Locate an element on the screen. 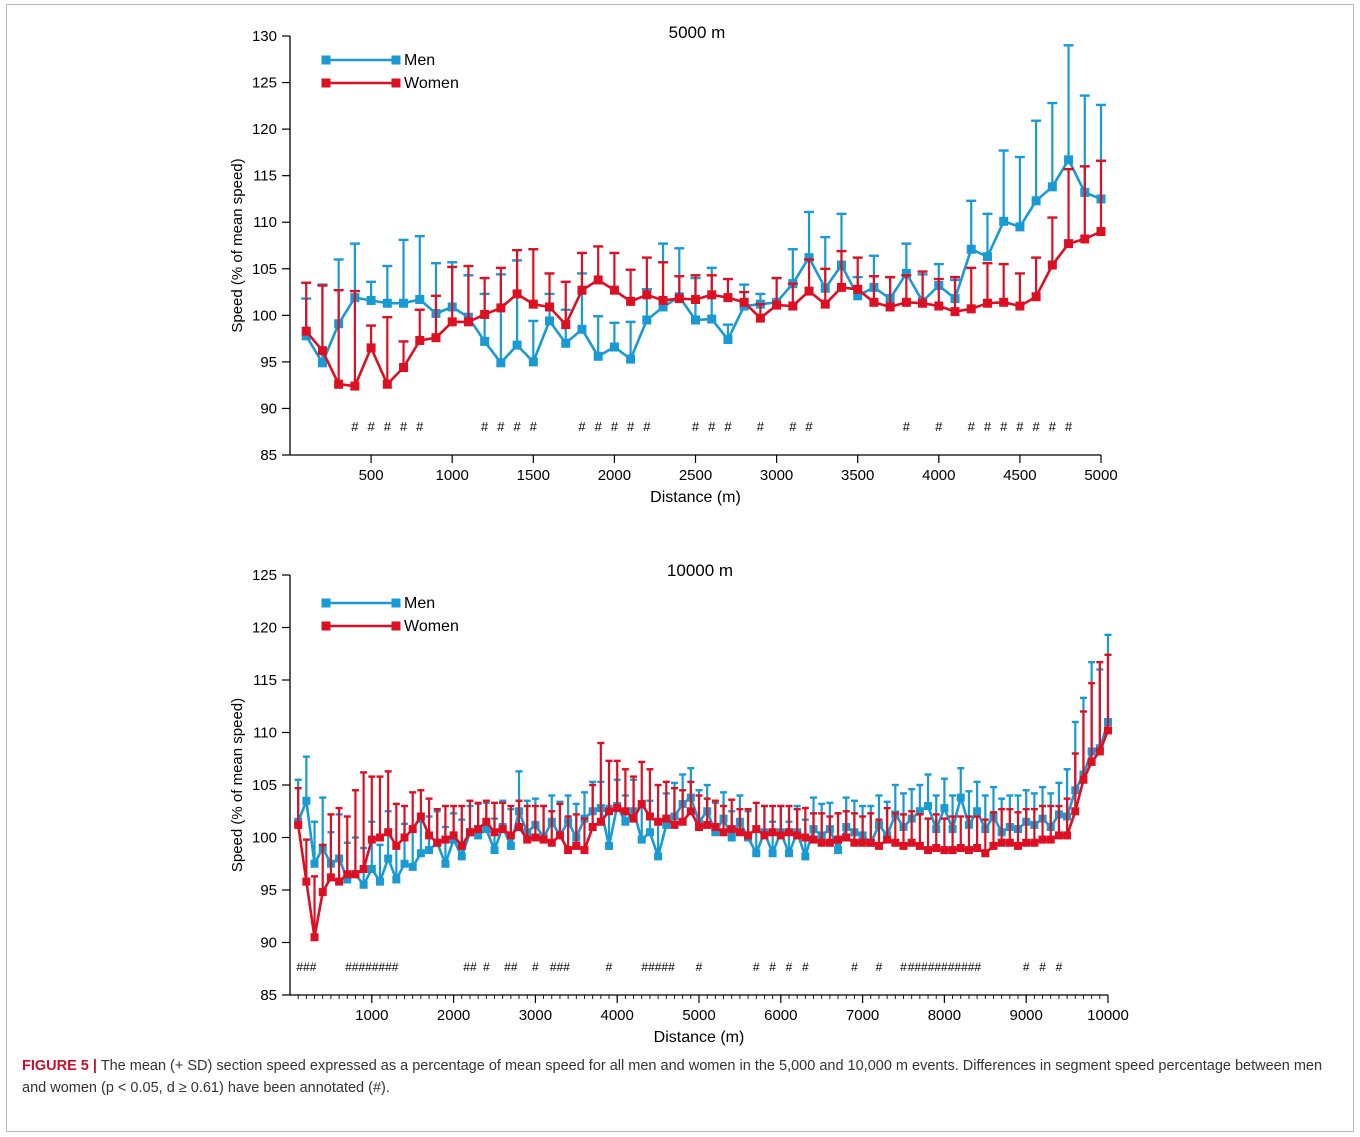 The image size is (1360, 1137). significance-mark: ## is located at coordinates (511, 967).